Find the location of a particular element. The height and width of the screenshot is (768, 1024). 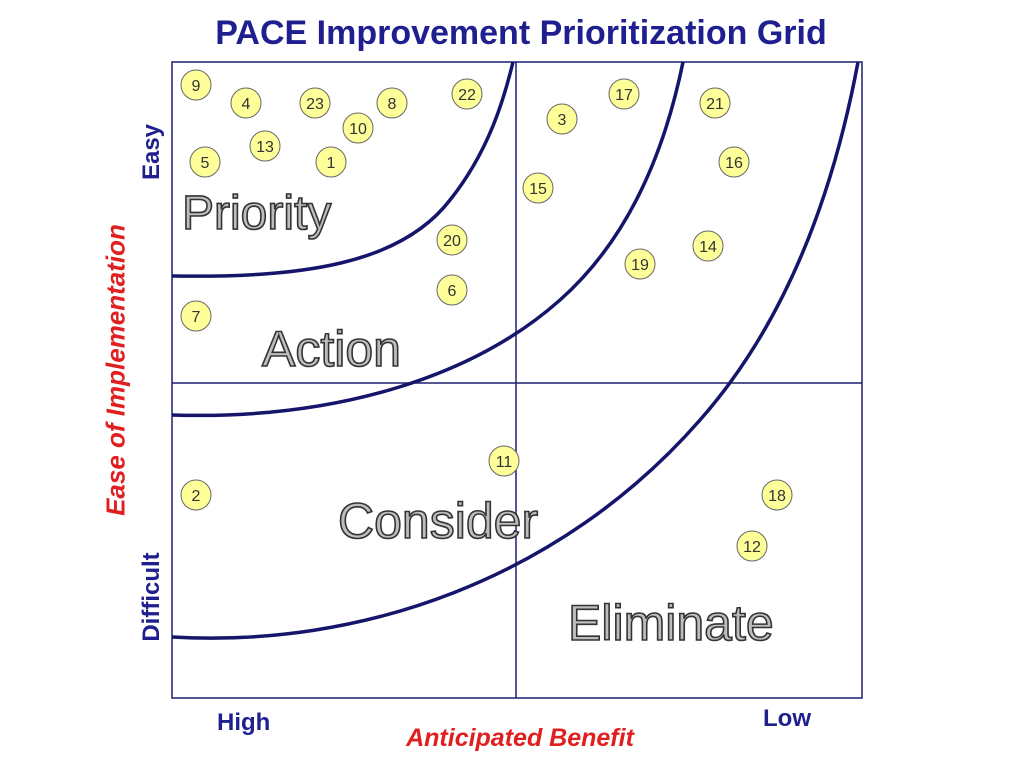

item-marker: 10 is located at coordinates (358, 128).